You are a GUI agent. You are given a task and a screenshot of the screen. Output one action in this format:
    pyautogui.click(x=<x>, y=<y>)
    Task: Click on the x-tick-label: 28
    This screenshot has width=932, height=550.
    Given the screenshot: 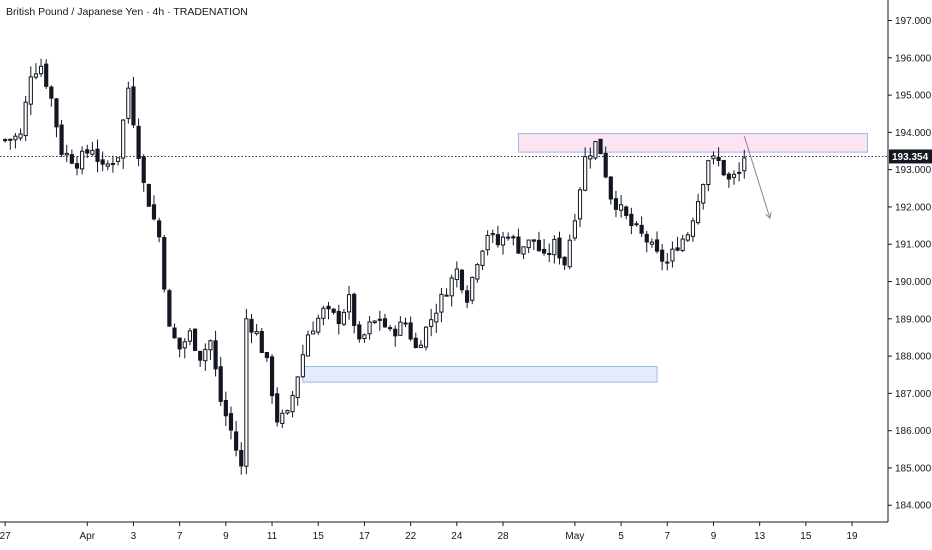 What is the action you would take?
    pyautogui.click(x=503, y=536)
    